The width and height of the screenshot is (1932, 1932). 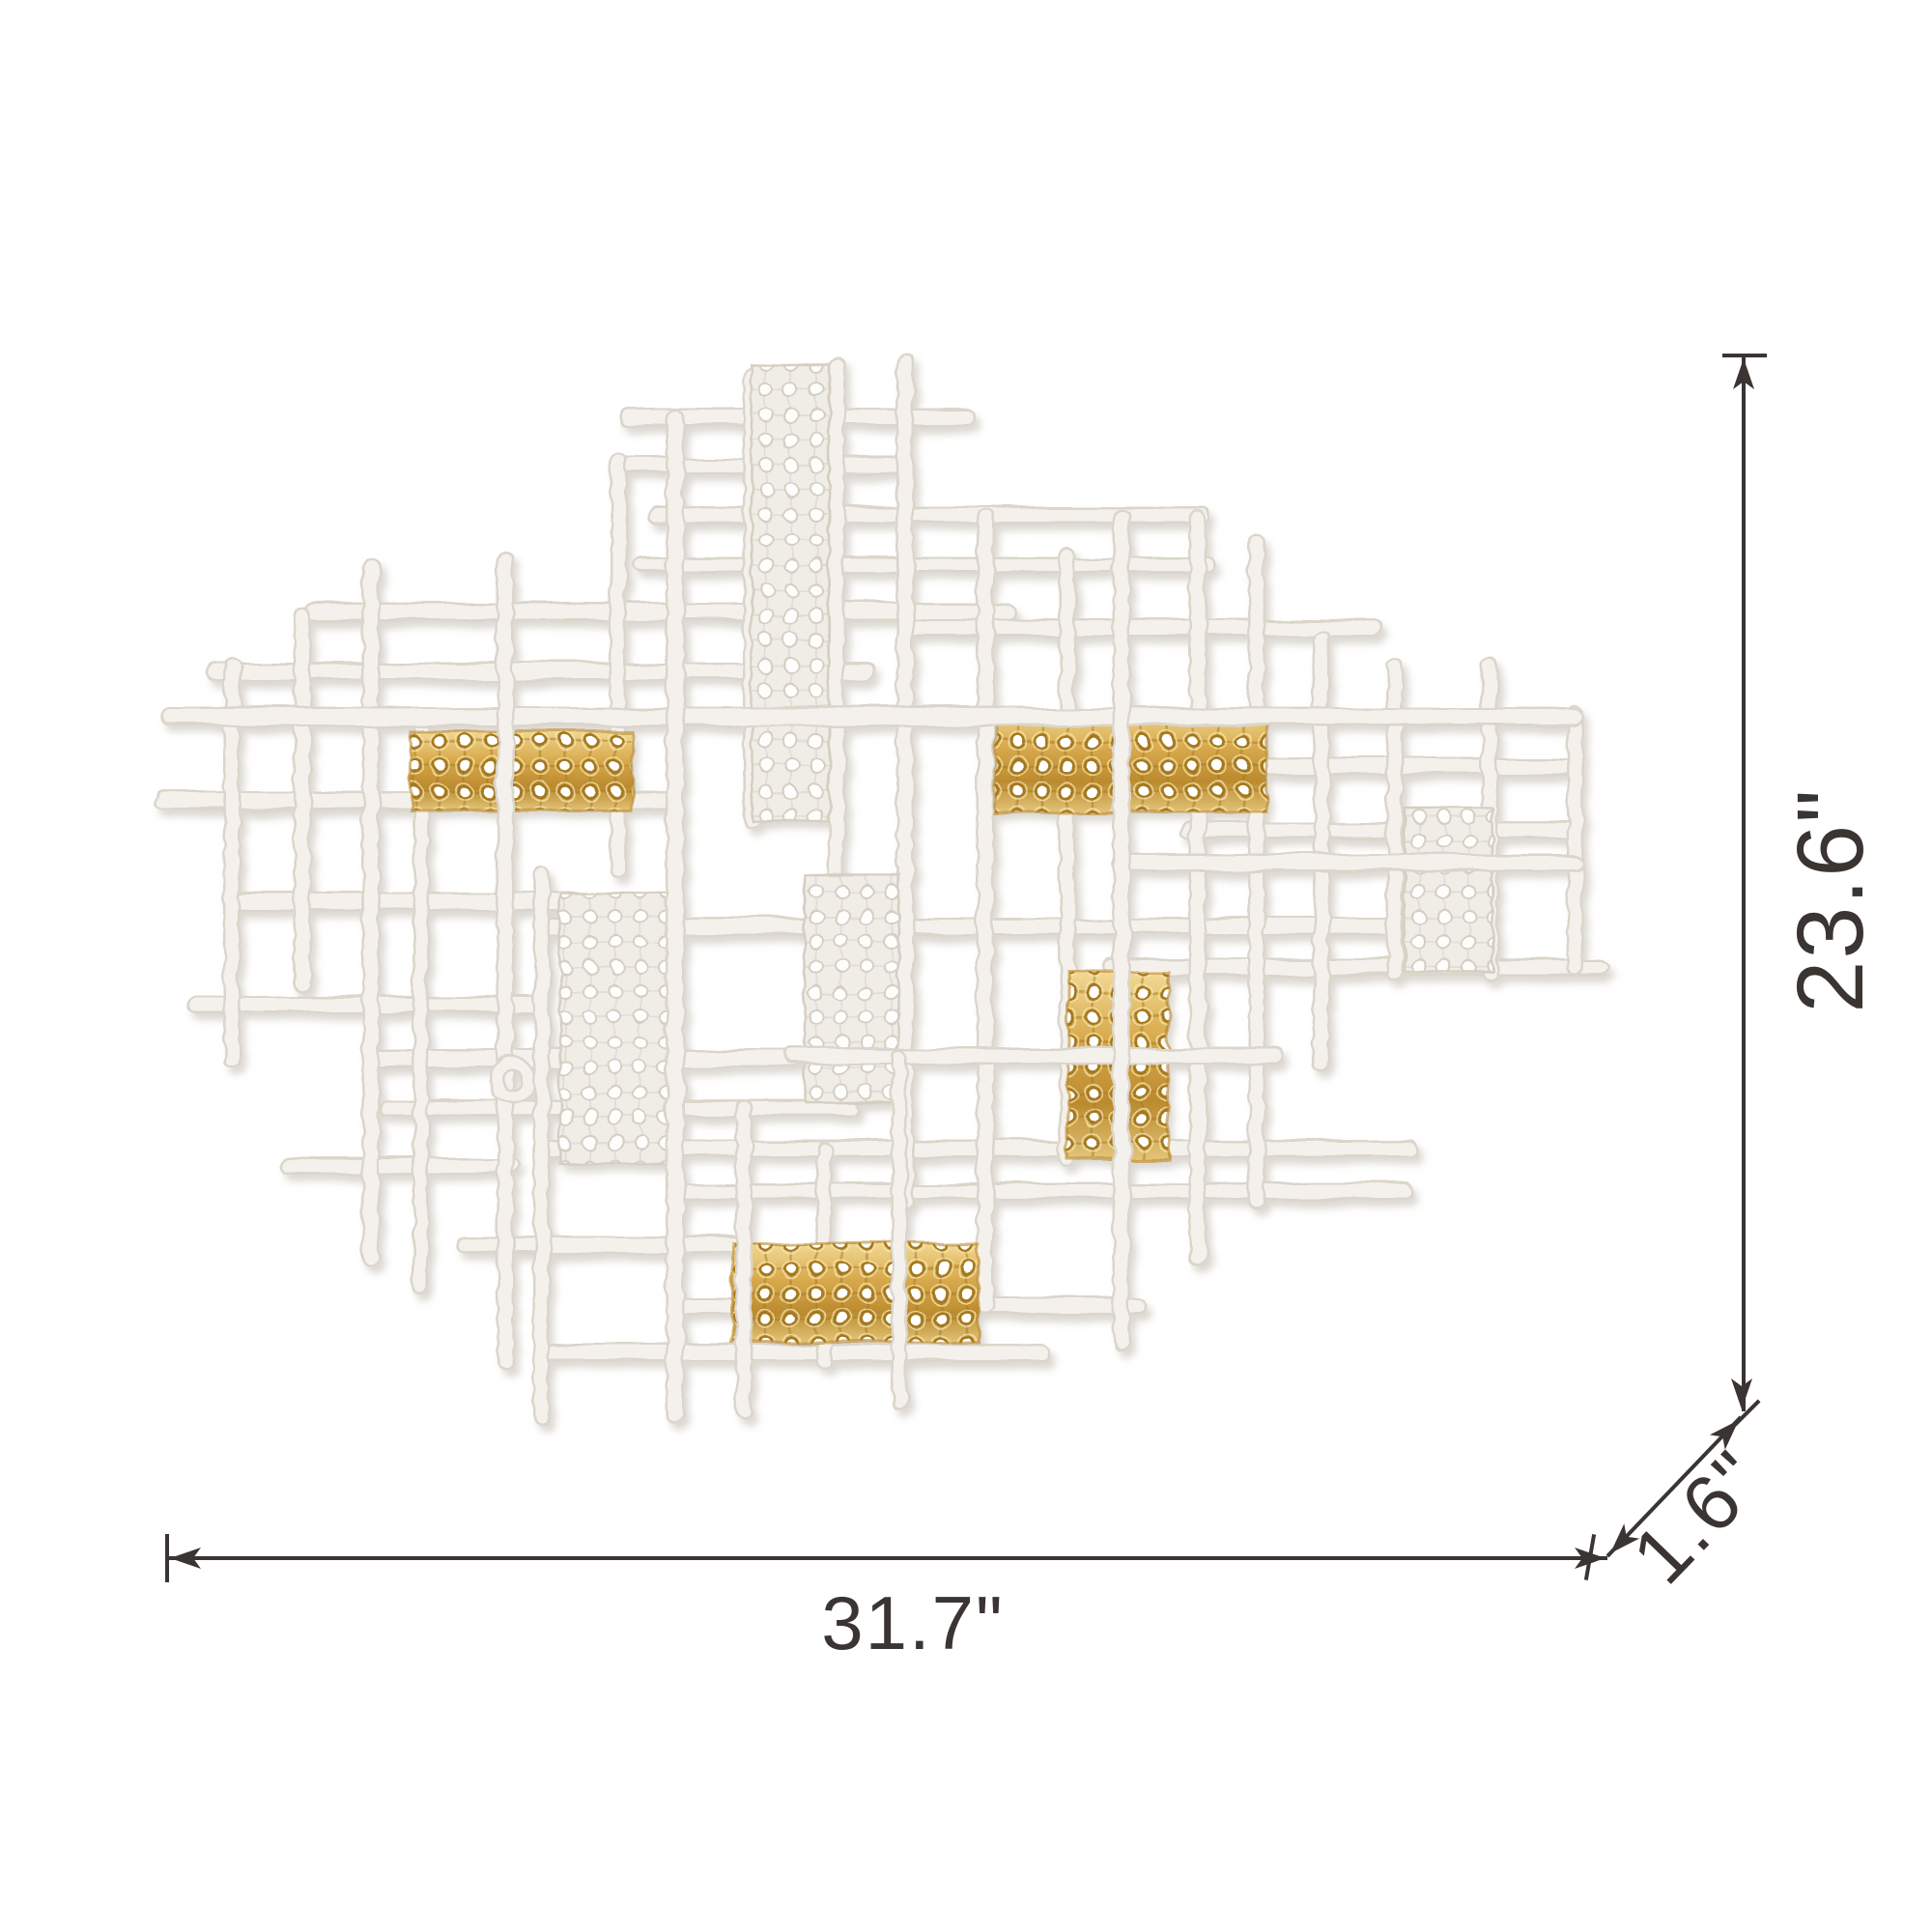 What do you see at coordinates (913, 1622) in the screenshot?
I see `width-dimension-label: 31.7"` at bounding box center [913, 1622].